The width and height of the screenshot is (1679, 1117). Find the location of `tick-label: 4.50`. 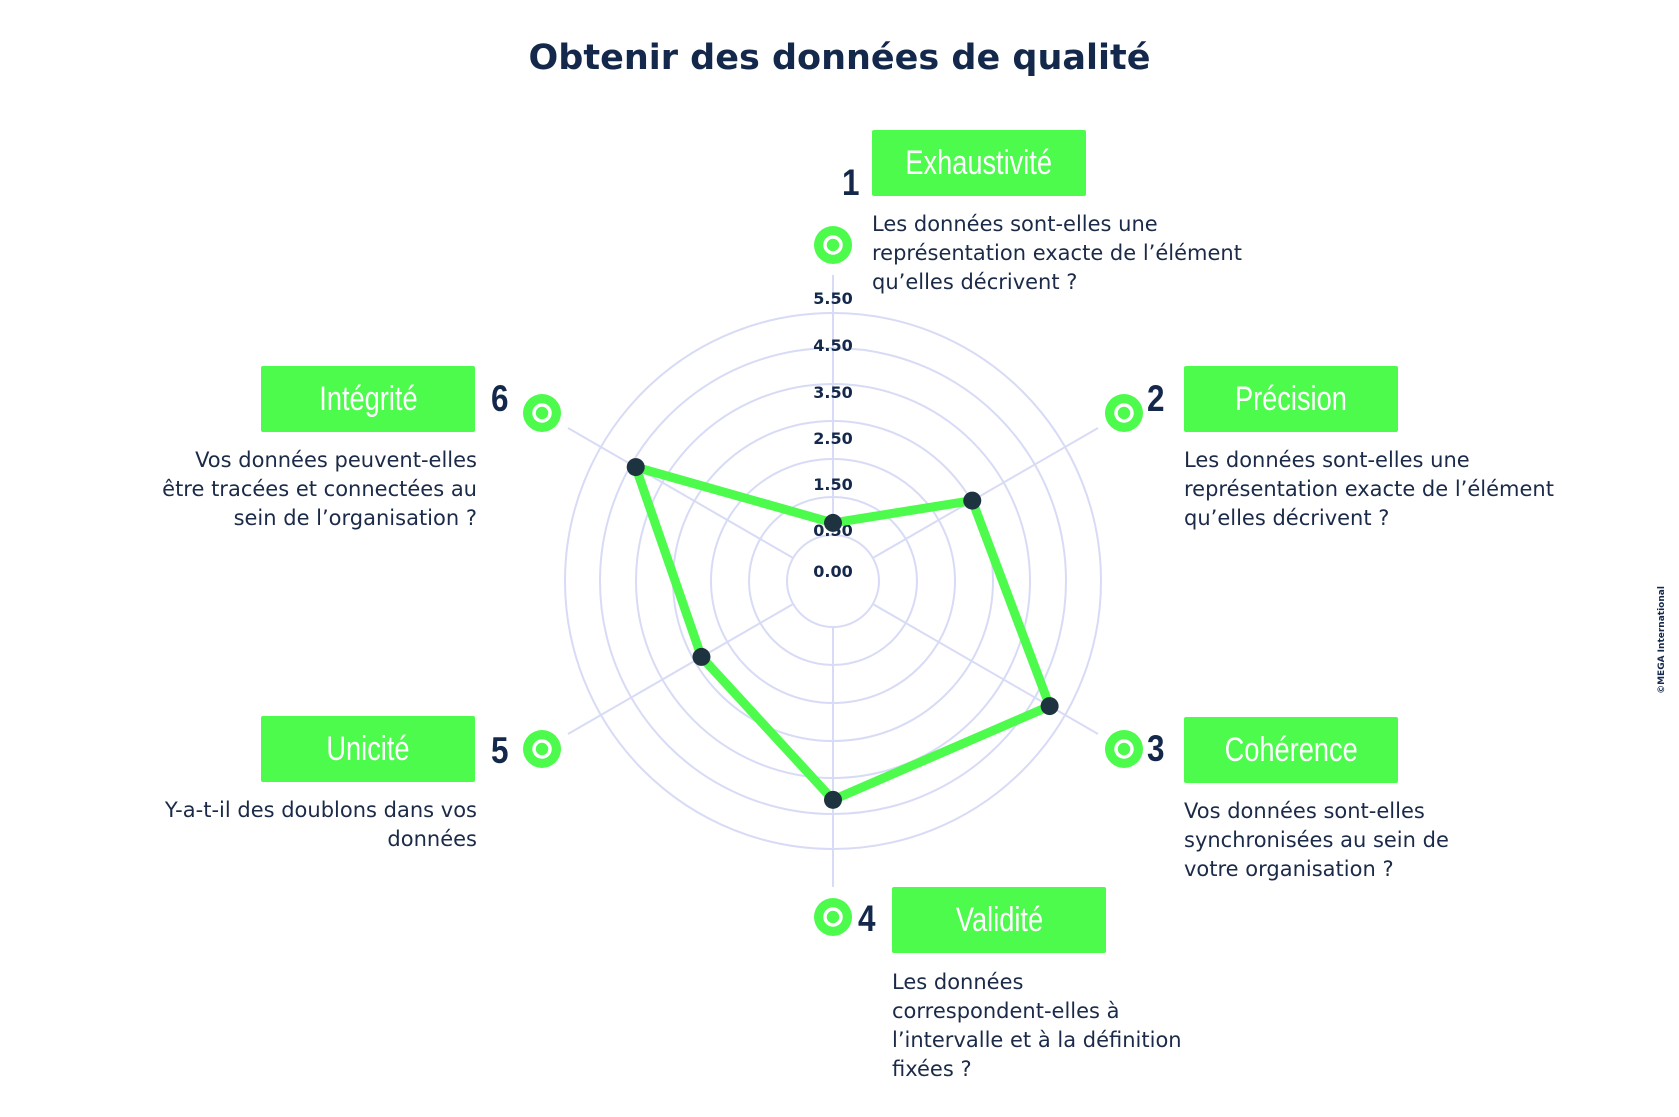

tick-label: 4.50 is located at coordinates (832, 345).